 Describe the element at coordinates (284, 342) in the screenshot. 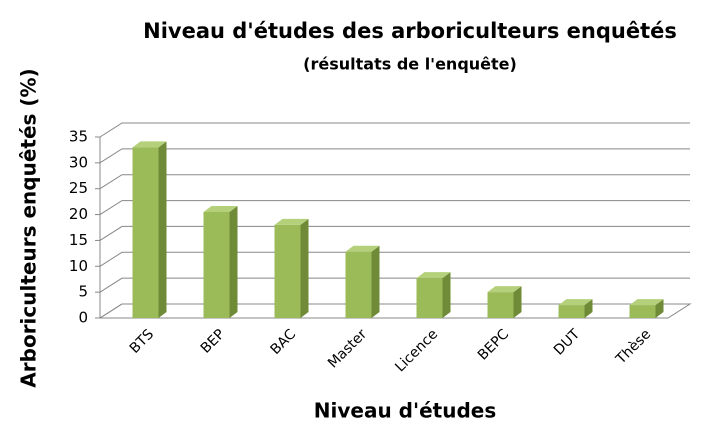

I see `x-tick-label: BAC` at that location.